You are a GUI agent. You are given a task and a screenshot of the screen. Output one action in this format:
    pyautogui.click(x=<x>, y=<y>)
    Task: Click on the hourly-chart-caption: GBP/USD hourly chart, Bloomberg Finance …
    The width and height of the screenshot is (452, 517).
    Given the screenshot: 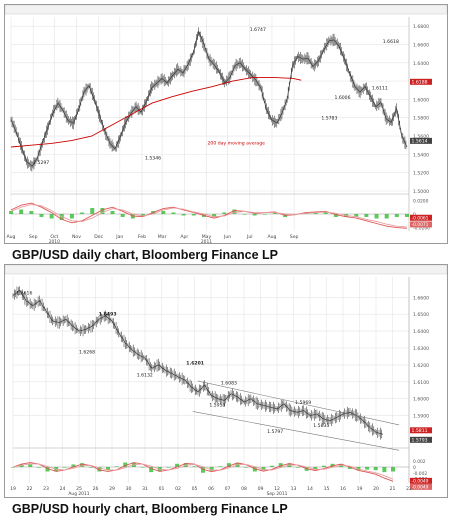 What is the action you would take?
    pyautogui.click(x=150, y=509)
    